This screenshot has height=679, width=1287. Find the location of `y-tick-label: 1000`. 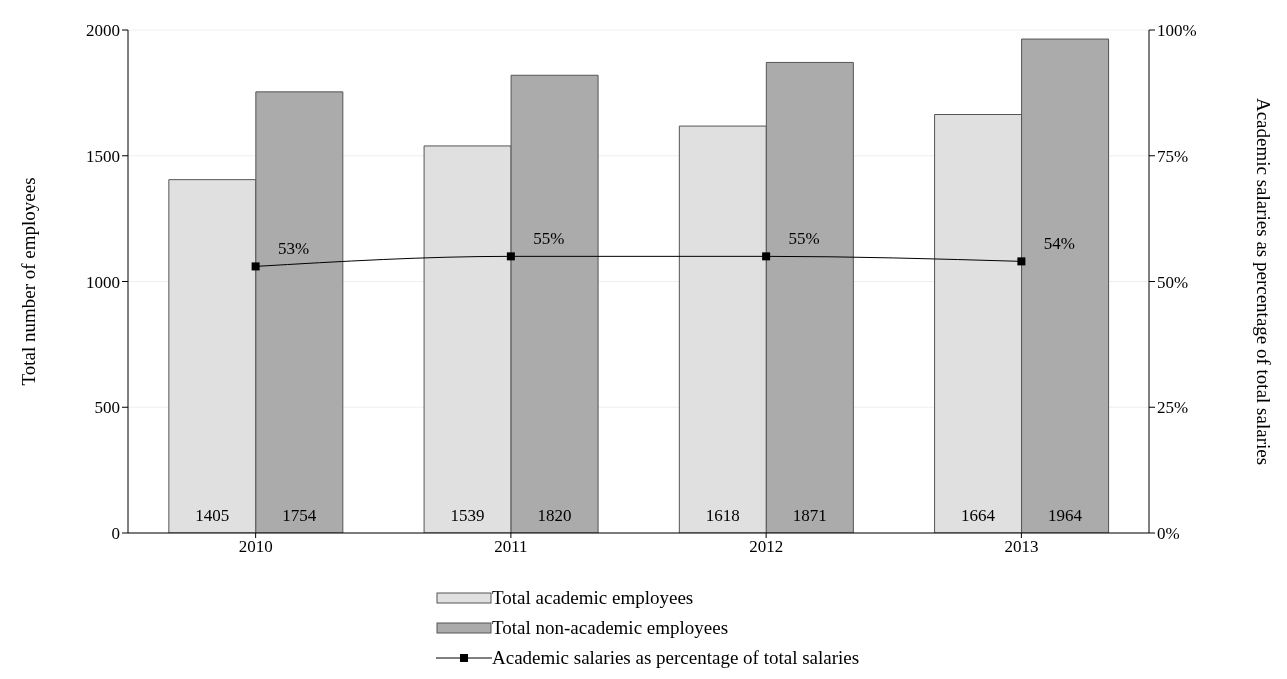

y-tick-label: 1000 is located at coordinates (103, 282).